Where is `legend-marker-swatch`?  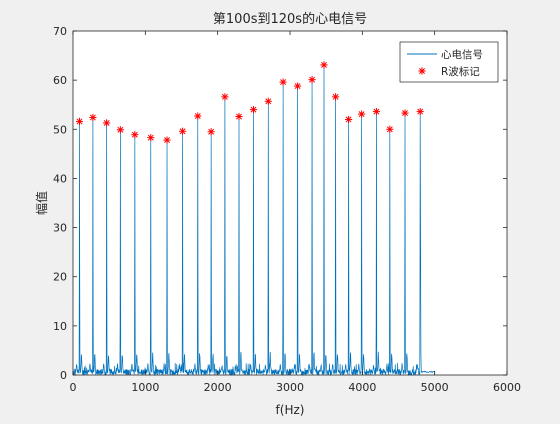 legend-marker-swatch is located at coordinates (422, 71).